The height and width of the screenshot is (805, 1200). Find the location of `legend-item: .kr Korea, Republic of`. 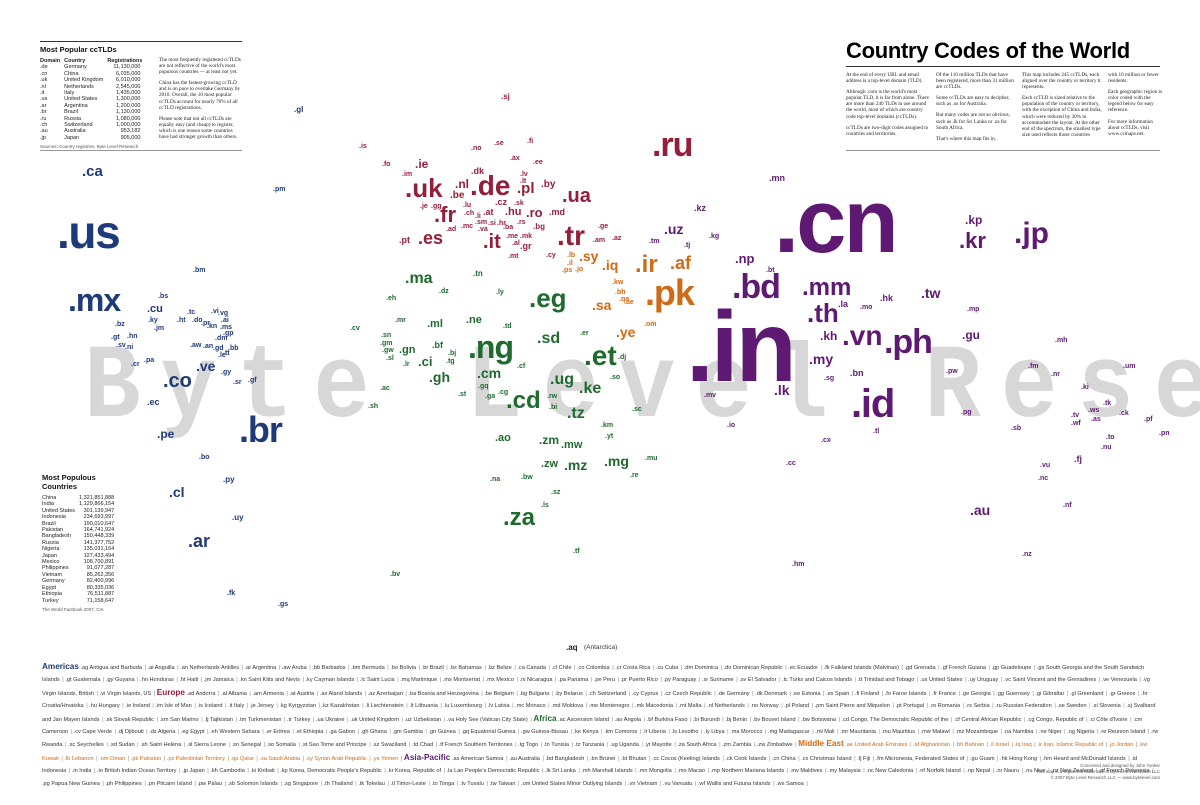

legend-item: .kr Korea, Republic of is located at coordinates (414, 771).